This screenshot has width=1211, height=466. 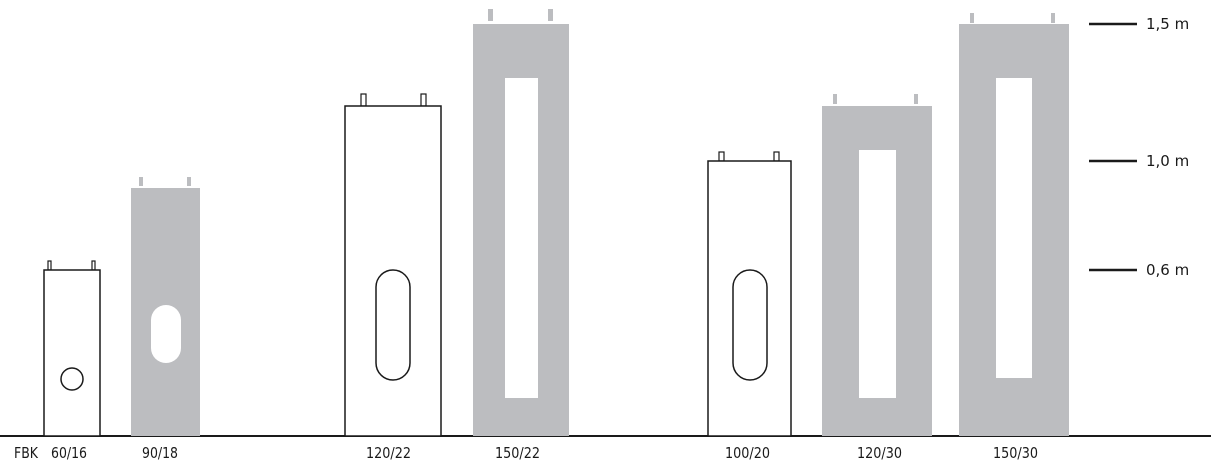 What do you see at coordinates (747, 453) in the screenshot?
I see `unit-label-100-20: 100/20` at bounding box center [747, 453].